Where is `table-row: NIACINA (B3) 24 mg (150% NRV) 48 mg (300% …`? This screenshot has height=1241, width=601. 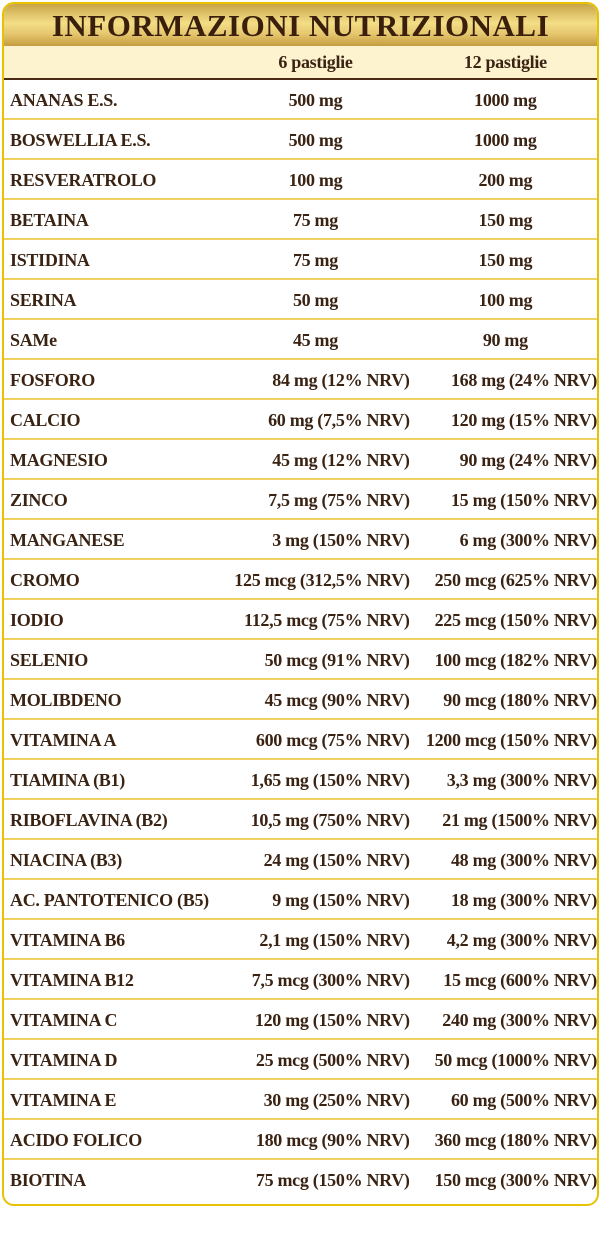
table-row: NIACINA (B3) 24 mg (150% NRV) 48 mg (300% … is located at coordinates (300, 860).